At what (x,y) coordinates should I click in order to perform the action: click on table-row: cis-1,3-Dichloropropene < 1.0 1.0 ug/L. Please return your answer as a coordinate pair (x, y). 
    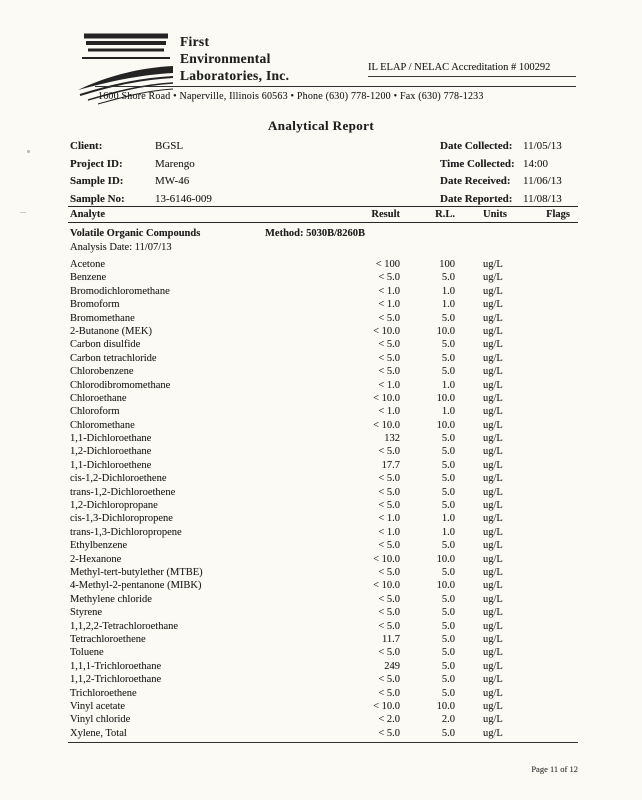
    Looking at the image, I should click on (323, 518).